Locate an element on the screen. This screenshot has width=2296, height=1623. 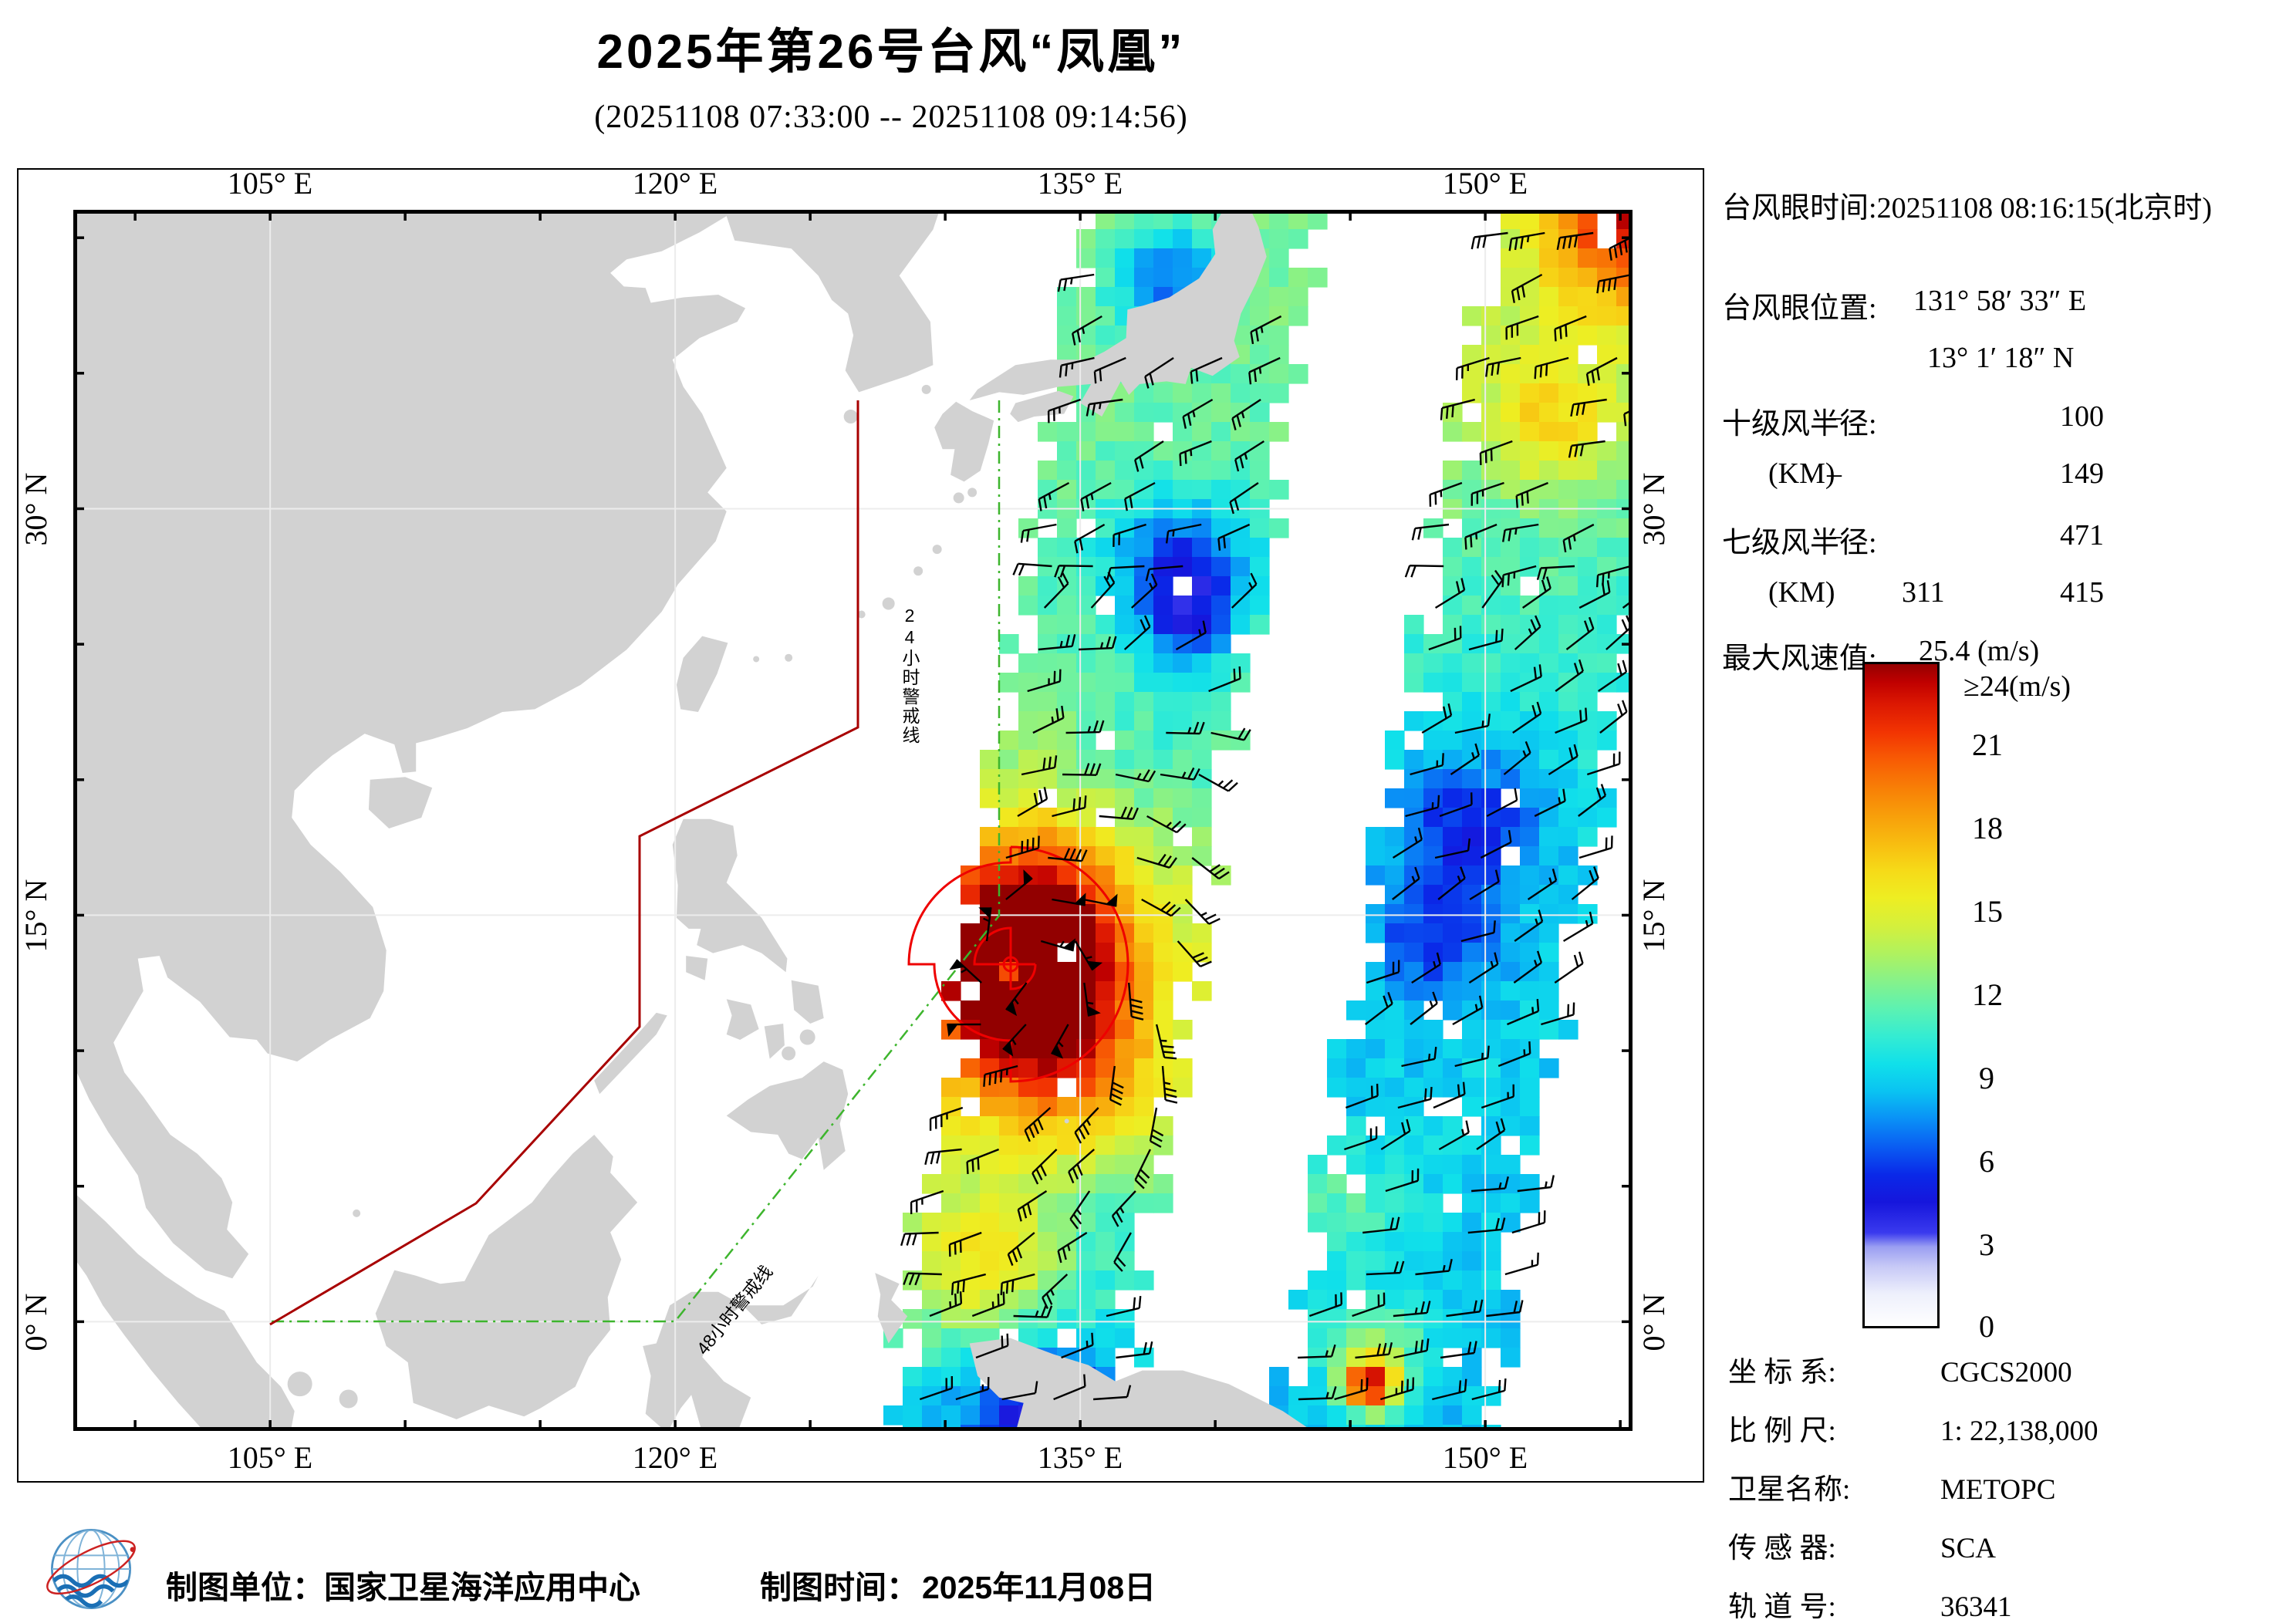
meta-row-sensor: 传 感 器: SCA is located at coordinates (1862, 1545).